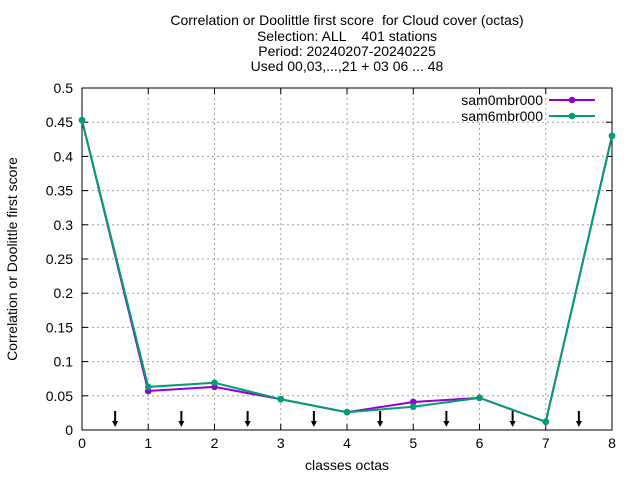  What do you see at coordinates (502, 116) in the screenshot?
I see `legend-label: sam6mbr000` at bounding box center [502, 116].